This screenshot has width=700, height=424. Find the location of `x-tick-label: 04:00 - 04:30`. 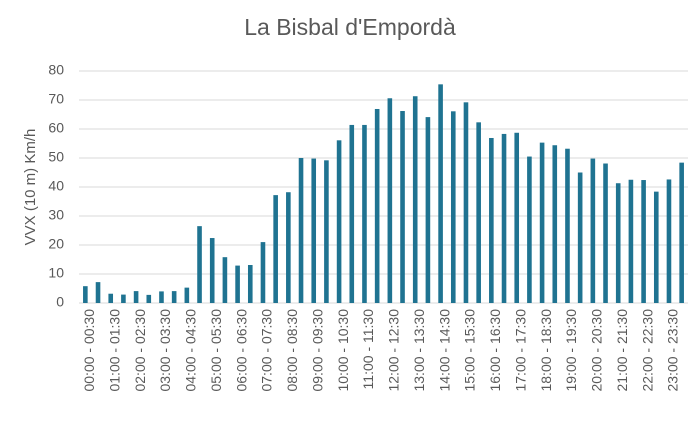

x-tick-label: 04:00 - 04:30 is located at coordinates (191, 350).